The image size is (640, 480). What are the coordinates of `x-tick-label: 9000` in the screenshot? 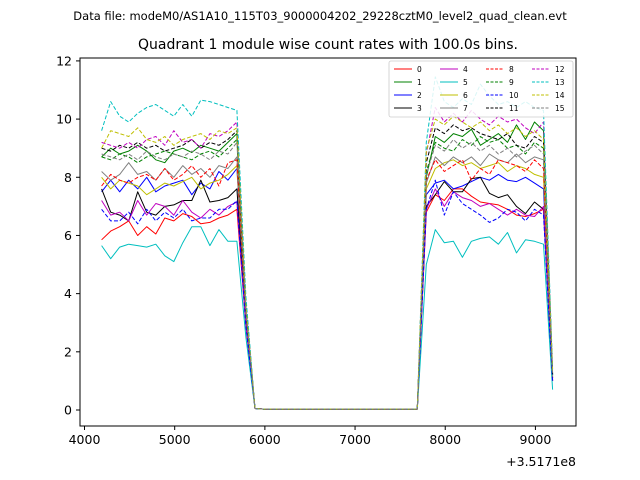 It's located at (536, 439).